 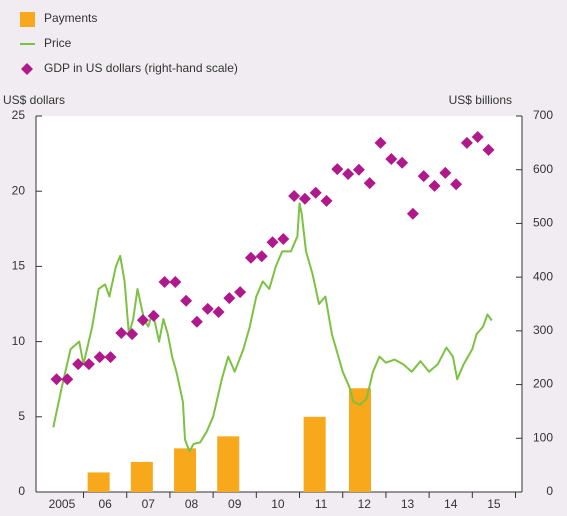 What do you see at coordinates (70, 18) in the screenshot?
I see `legend-label: Payments` at bounding box center [70, 18].